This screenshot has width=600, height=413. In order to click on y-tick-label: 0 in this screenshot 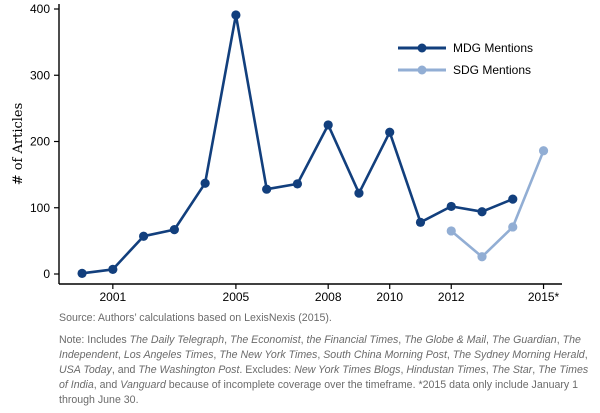, I will do `click(46, 274)`.